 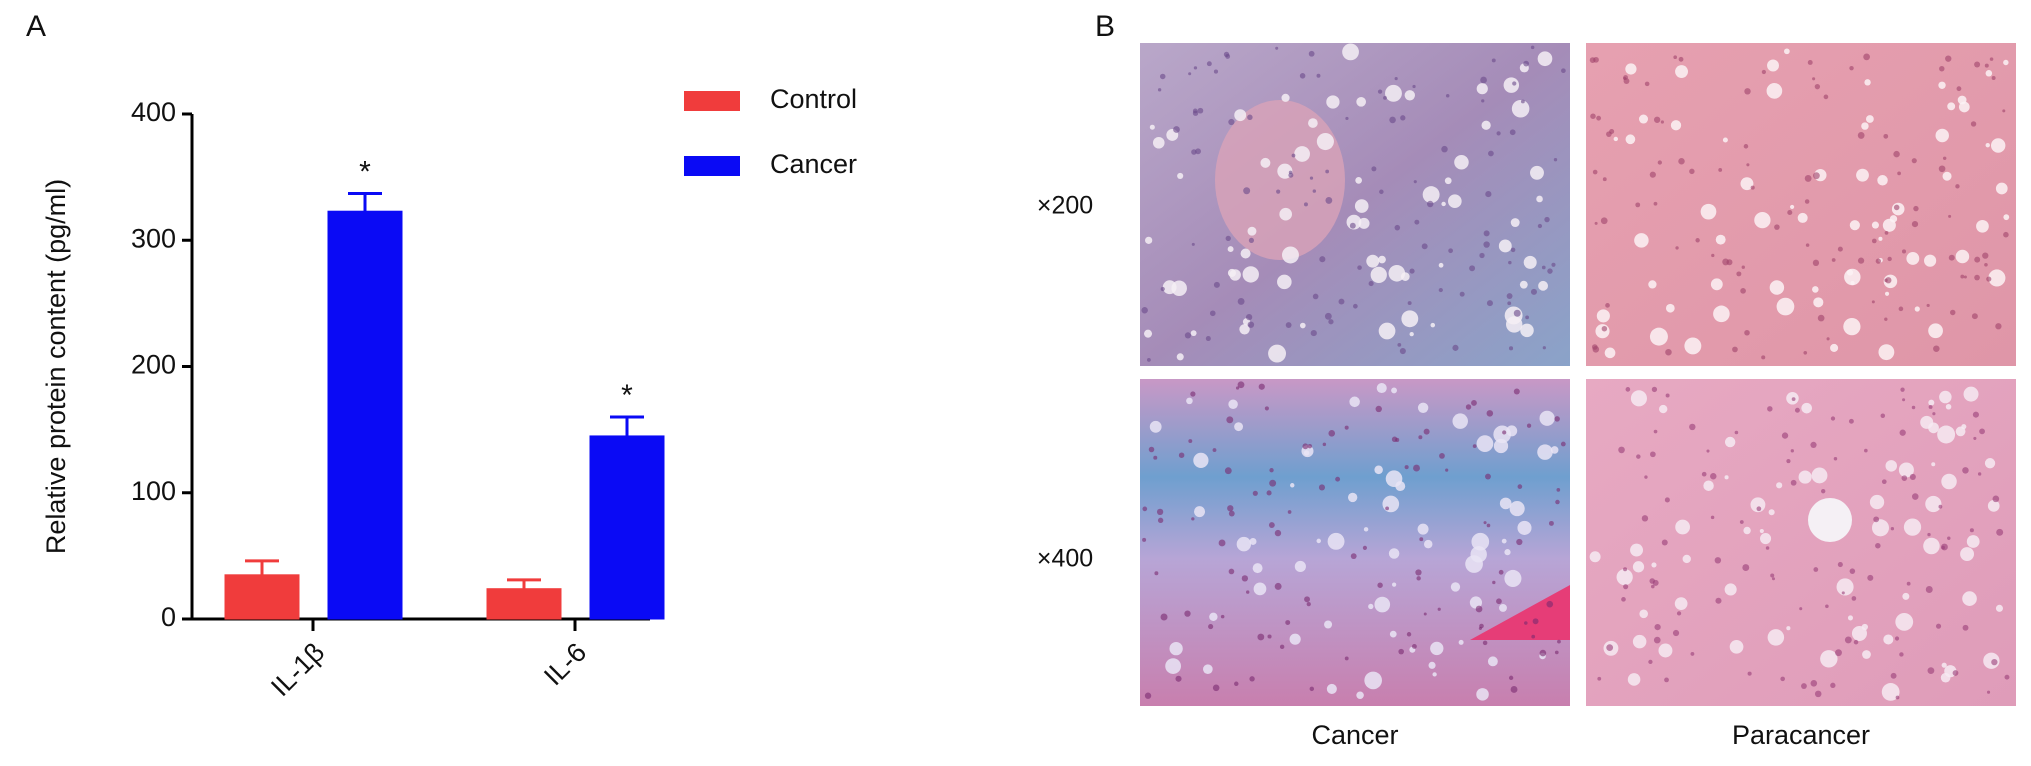 What do you see at coordinates (565, 664) in the screenshot?
I see `x-tick-label: IL-6` at bounding box center [565, 664].